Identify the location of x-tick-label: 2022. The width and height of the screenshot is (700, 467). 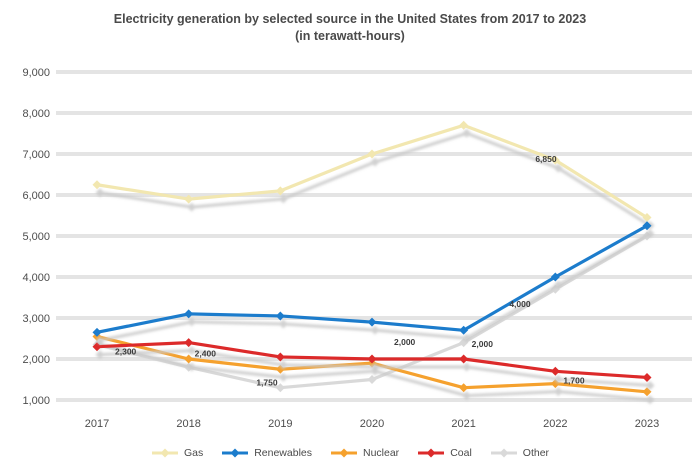
(555, 424).